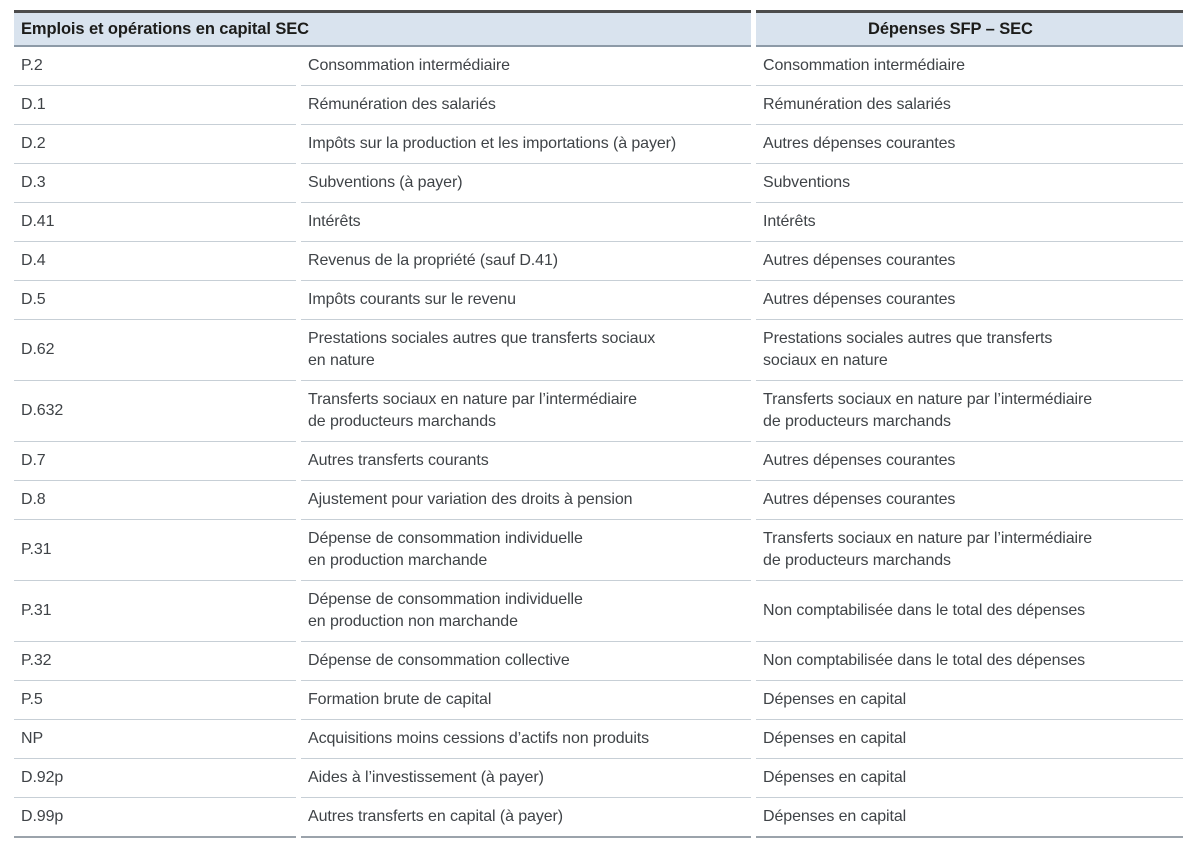  Describe the element at coordinates (970, 183) in the screenshot. I see `cell-sfp-classification: Subventions` at that location.